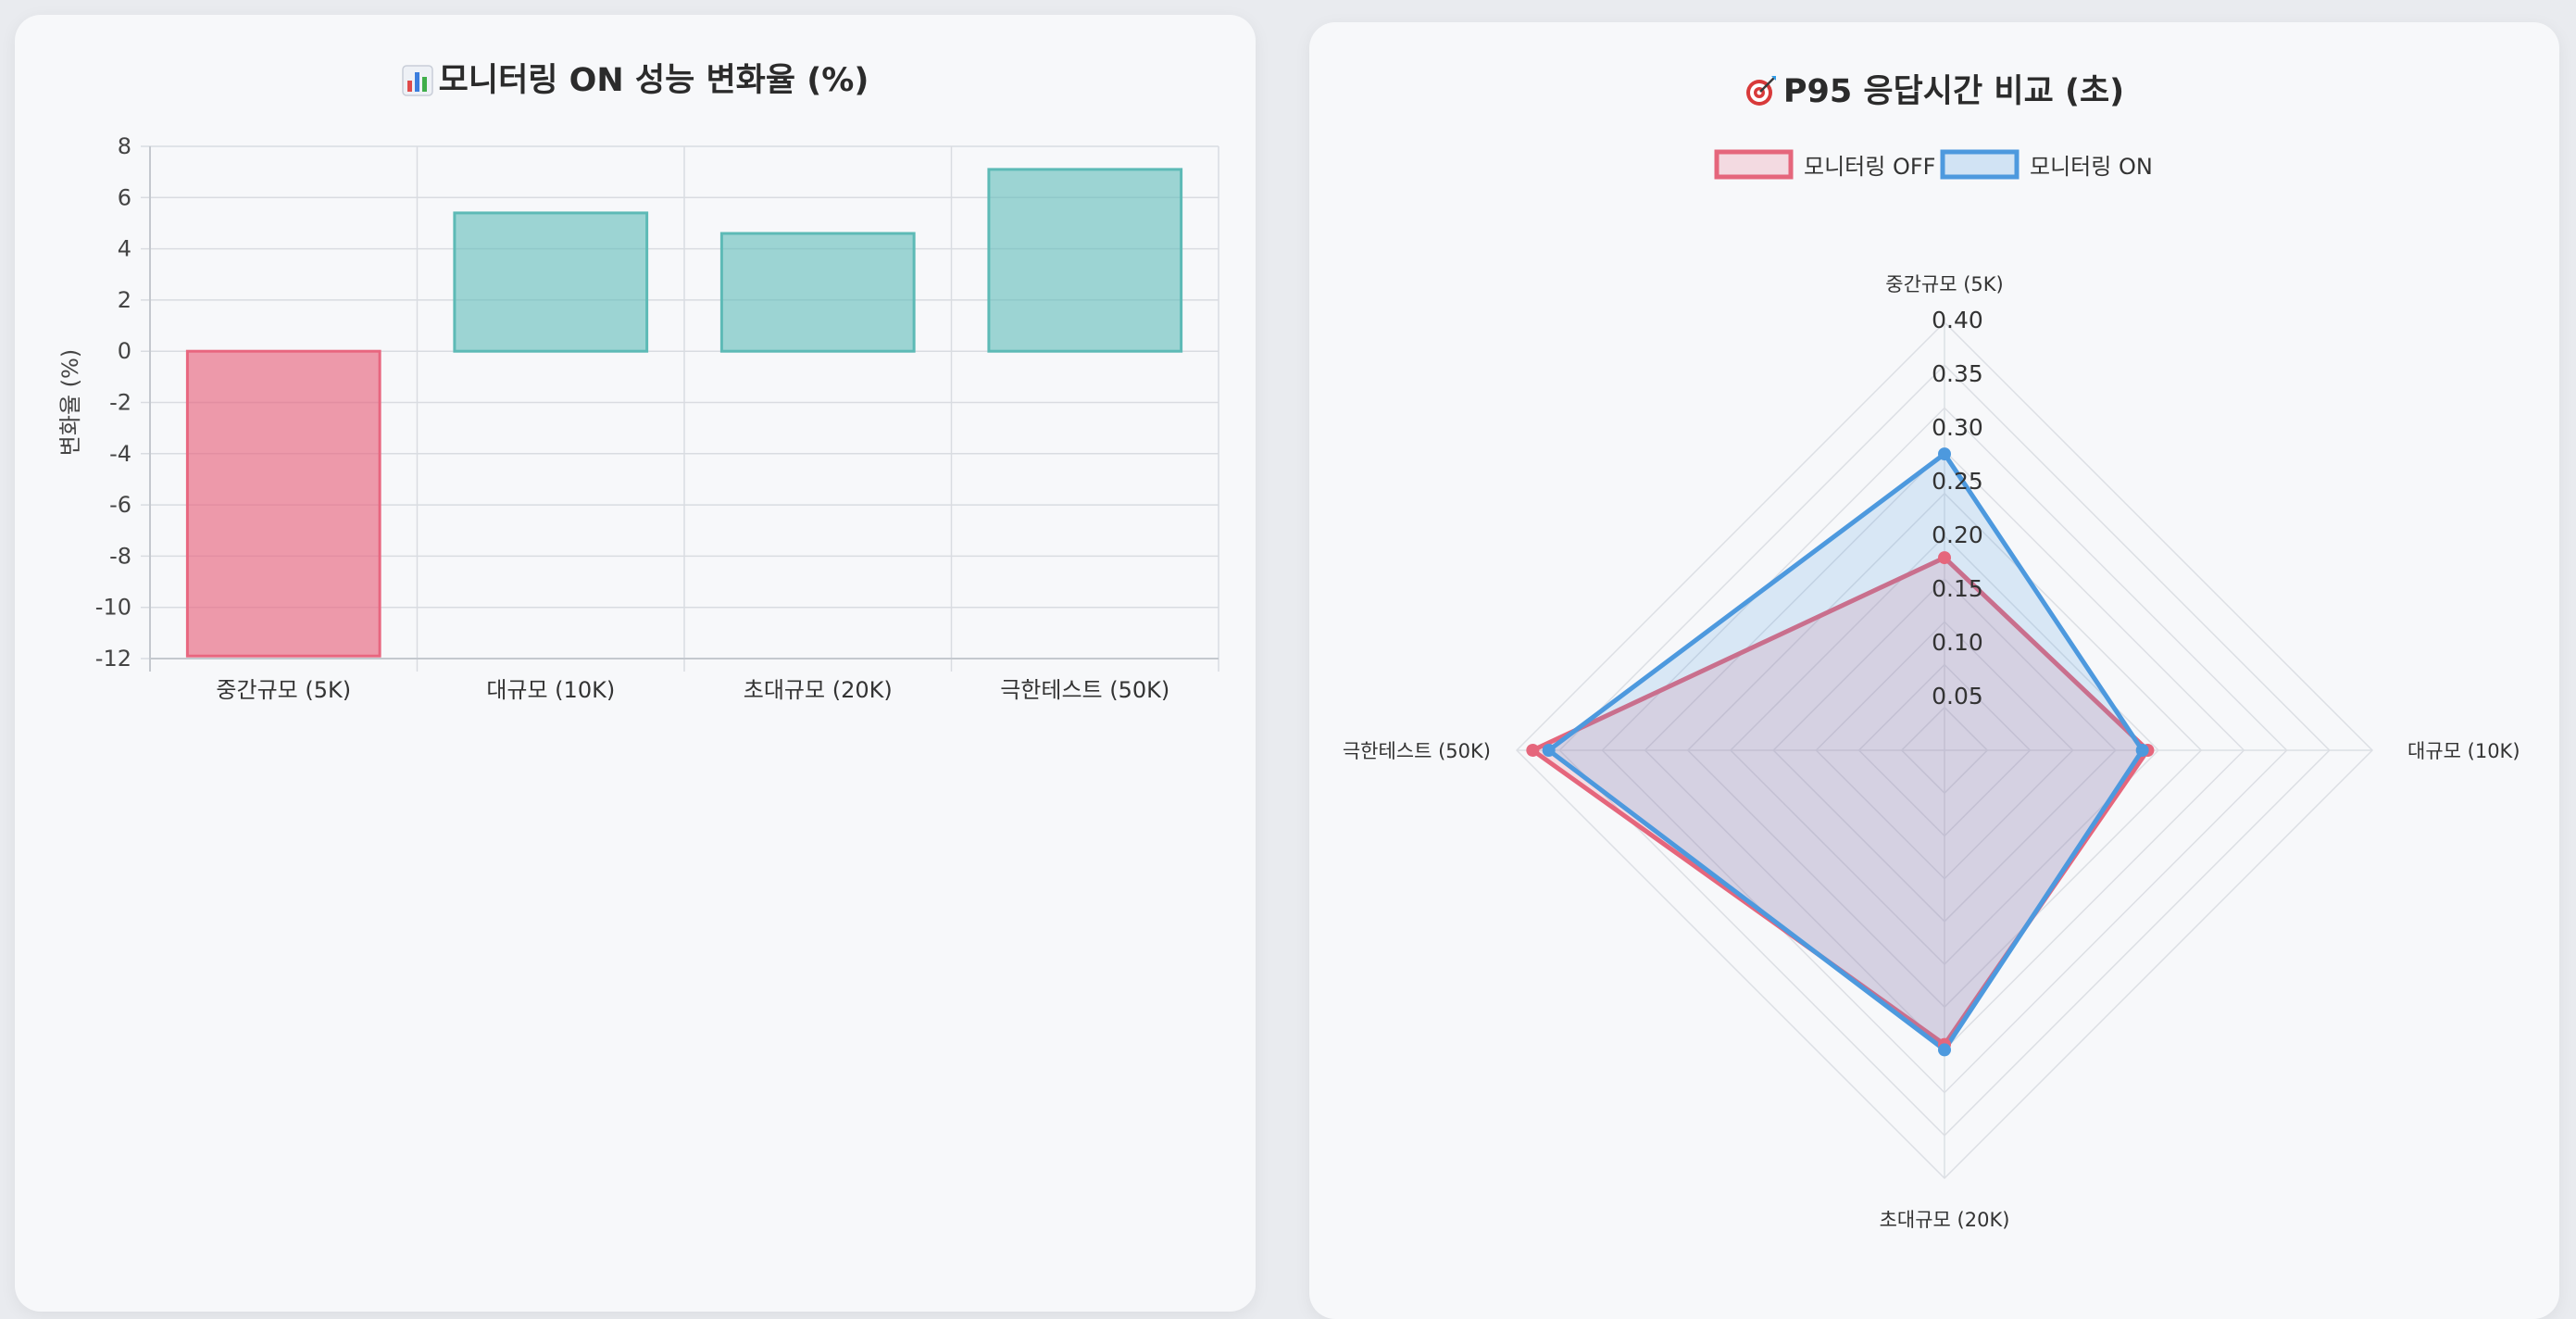  I want to click on y-tick-label: -12, so click(113, 659).